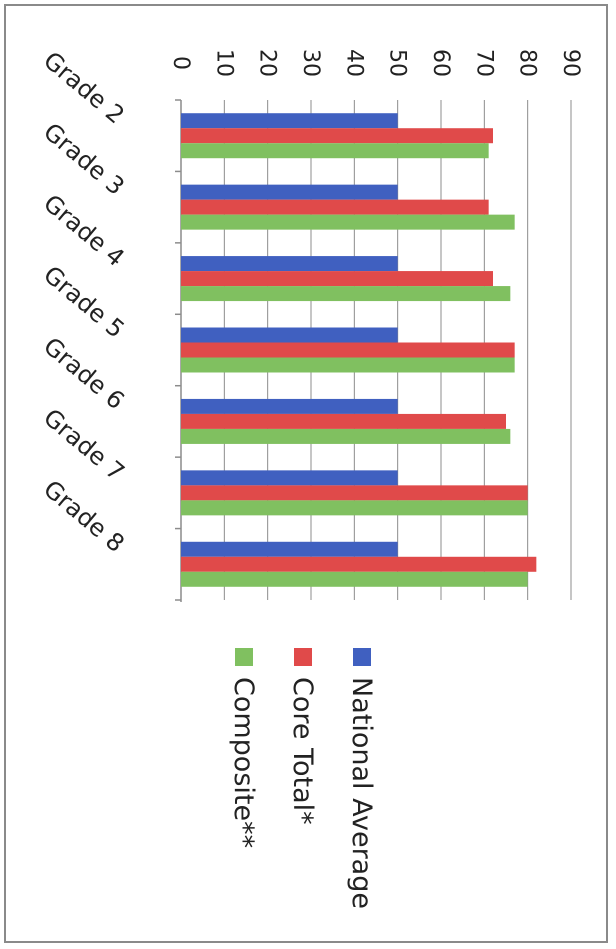  I want to click on legend-swatch-national-average, so click(362, 657).